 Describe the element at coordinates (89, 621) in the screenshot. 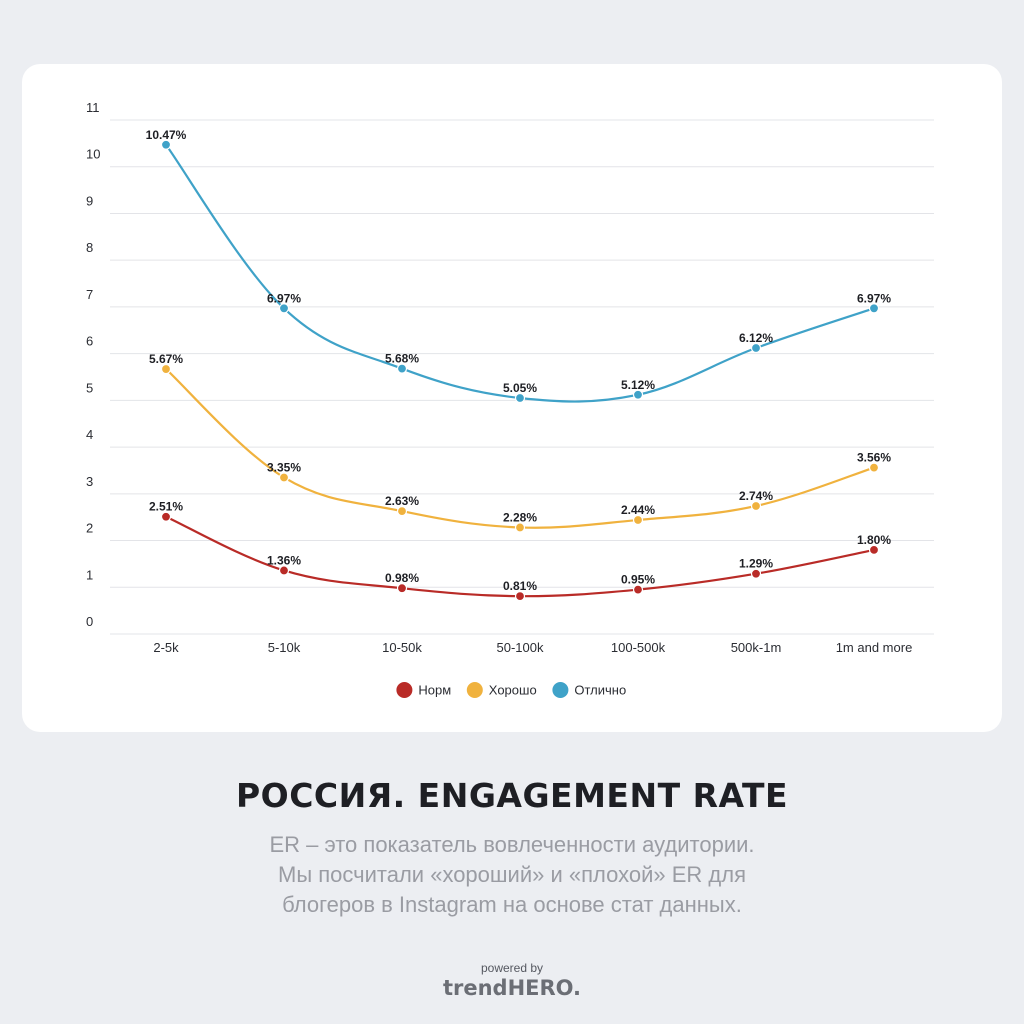

I see `y-tick-label: 0` at that location.